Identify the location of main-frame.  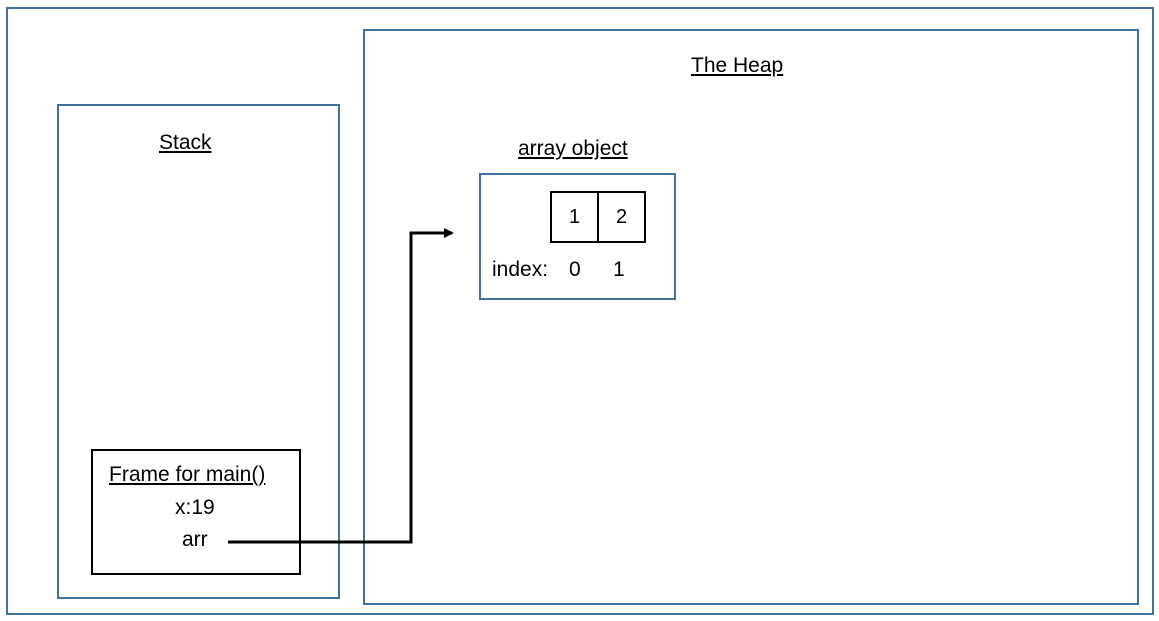
(196, 512).